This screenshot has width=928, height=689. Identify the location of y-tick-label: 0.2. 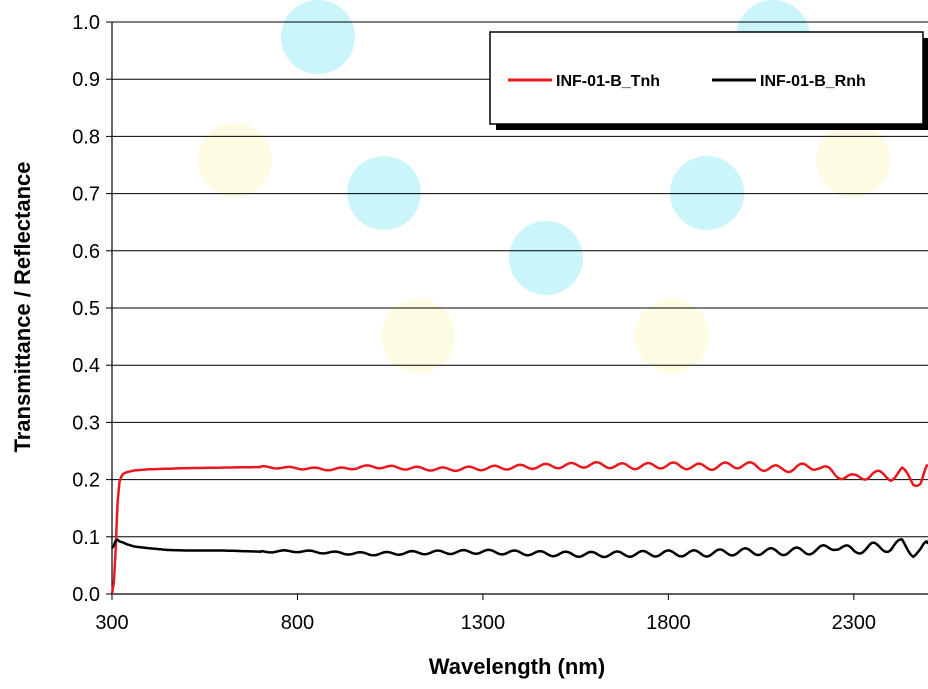
(86, 481).